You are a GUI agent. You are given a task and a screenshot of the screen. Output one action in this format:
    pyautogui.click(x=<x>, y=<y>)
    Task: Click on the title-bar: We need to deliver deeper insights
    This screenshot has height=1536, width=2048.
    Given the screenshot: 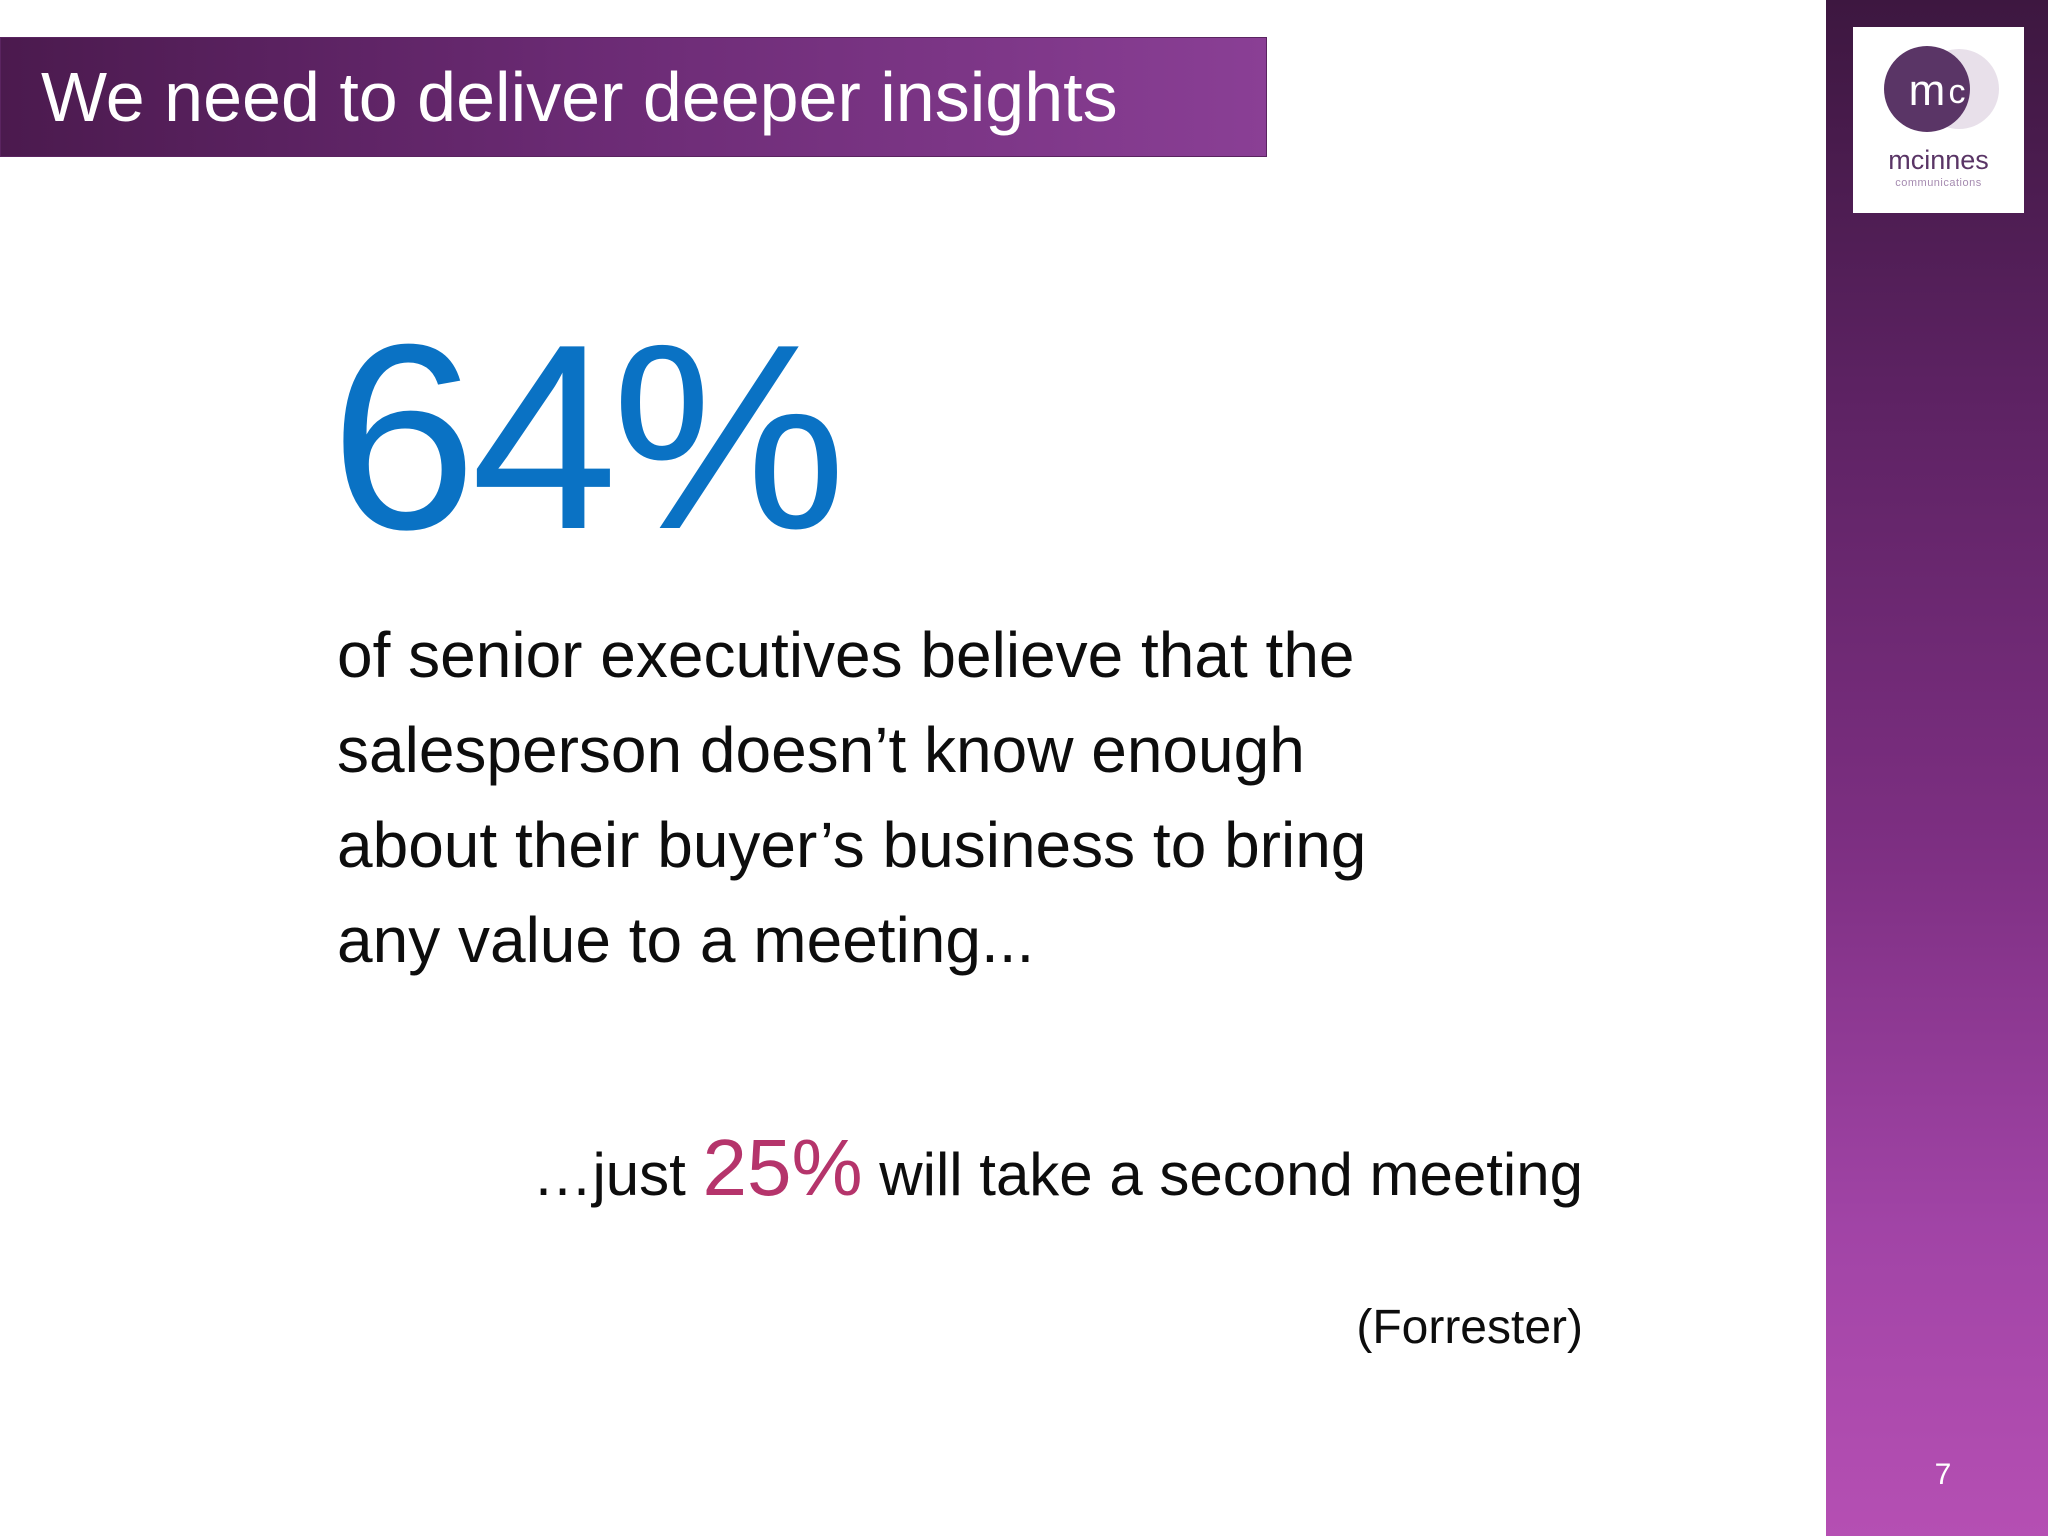 What is the action you would take?
    pyautogui.click(x=633, y=97)
    